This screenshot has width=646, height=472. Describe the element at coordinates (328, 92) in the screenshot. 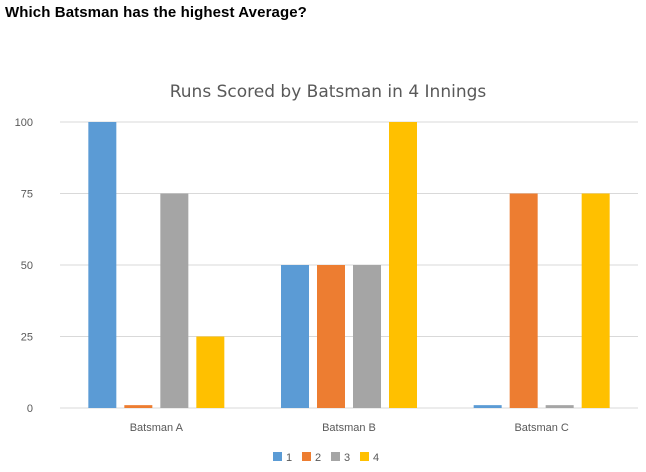

I see `chart-title: Runs Scored by Batsman in 4 Innings` at that location.